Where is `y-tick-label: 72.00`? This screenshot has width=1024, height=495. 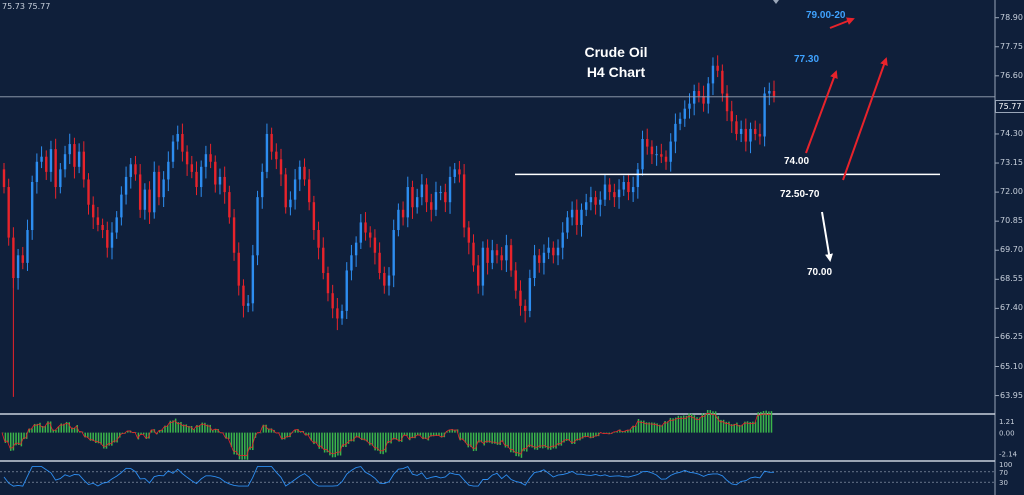 y-tick-label: 72.00 is located at coordinates (1011, 192).